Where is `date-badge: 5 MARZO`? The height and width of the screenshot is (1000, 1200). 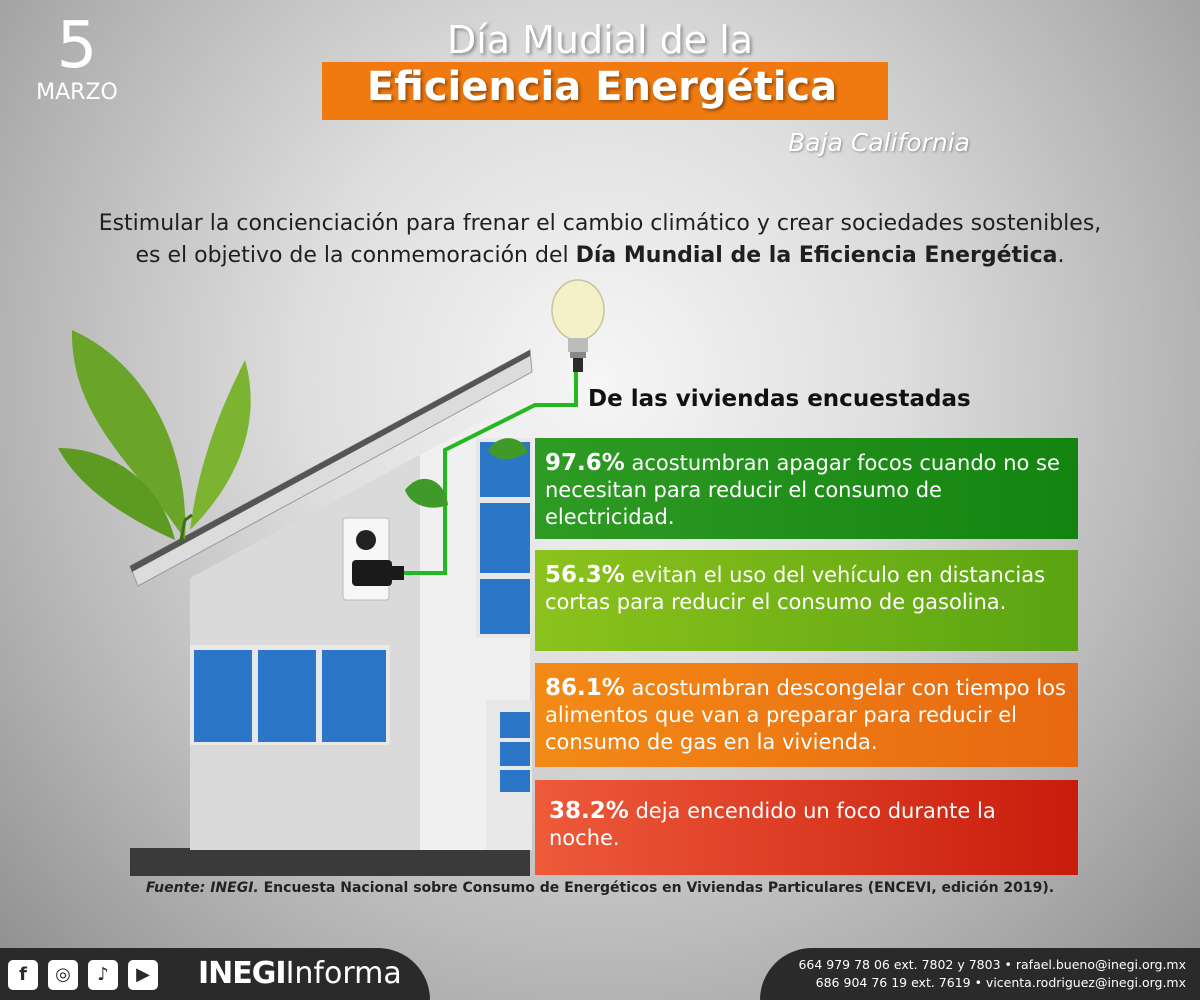
date-badge: 5 MARZO is located at coordinates (77, 59).